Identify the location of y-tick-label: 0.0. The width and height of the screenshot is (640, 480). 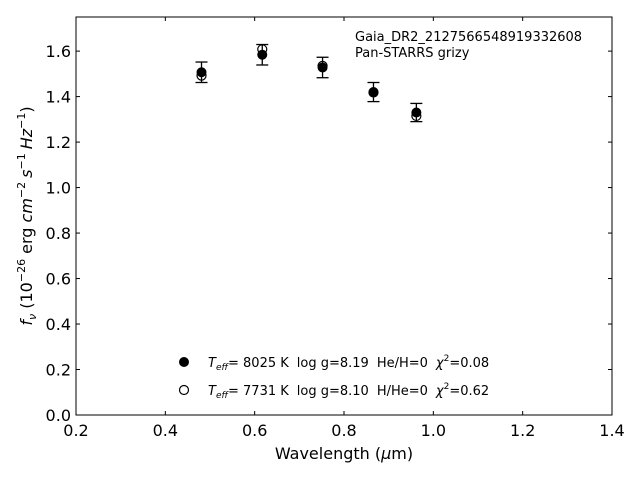
(58, 415).